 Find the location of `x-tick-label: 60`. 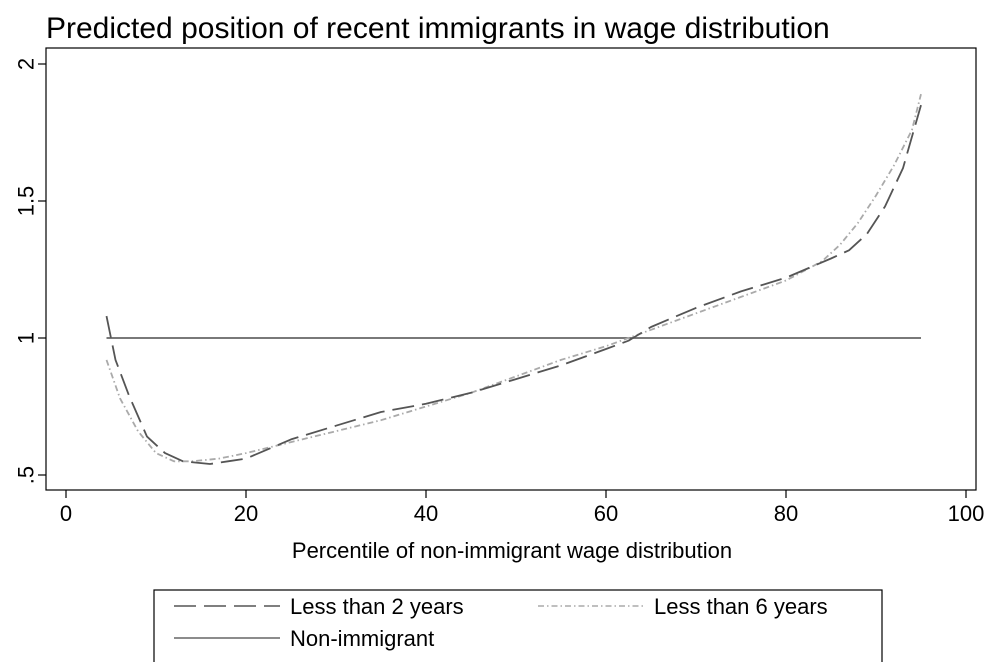

x-tick-label: 60 is located at coordinates (606, 513).